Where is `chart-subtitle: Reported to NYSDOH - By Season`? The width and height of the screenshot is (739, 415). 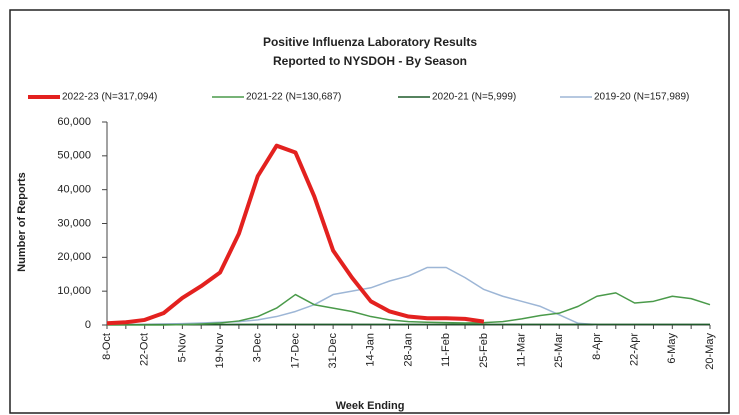
chart-subtitle: Reported to NYSDOH - By Season is located at coordinates (370, 61).